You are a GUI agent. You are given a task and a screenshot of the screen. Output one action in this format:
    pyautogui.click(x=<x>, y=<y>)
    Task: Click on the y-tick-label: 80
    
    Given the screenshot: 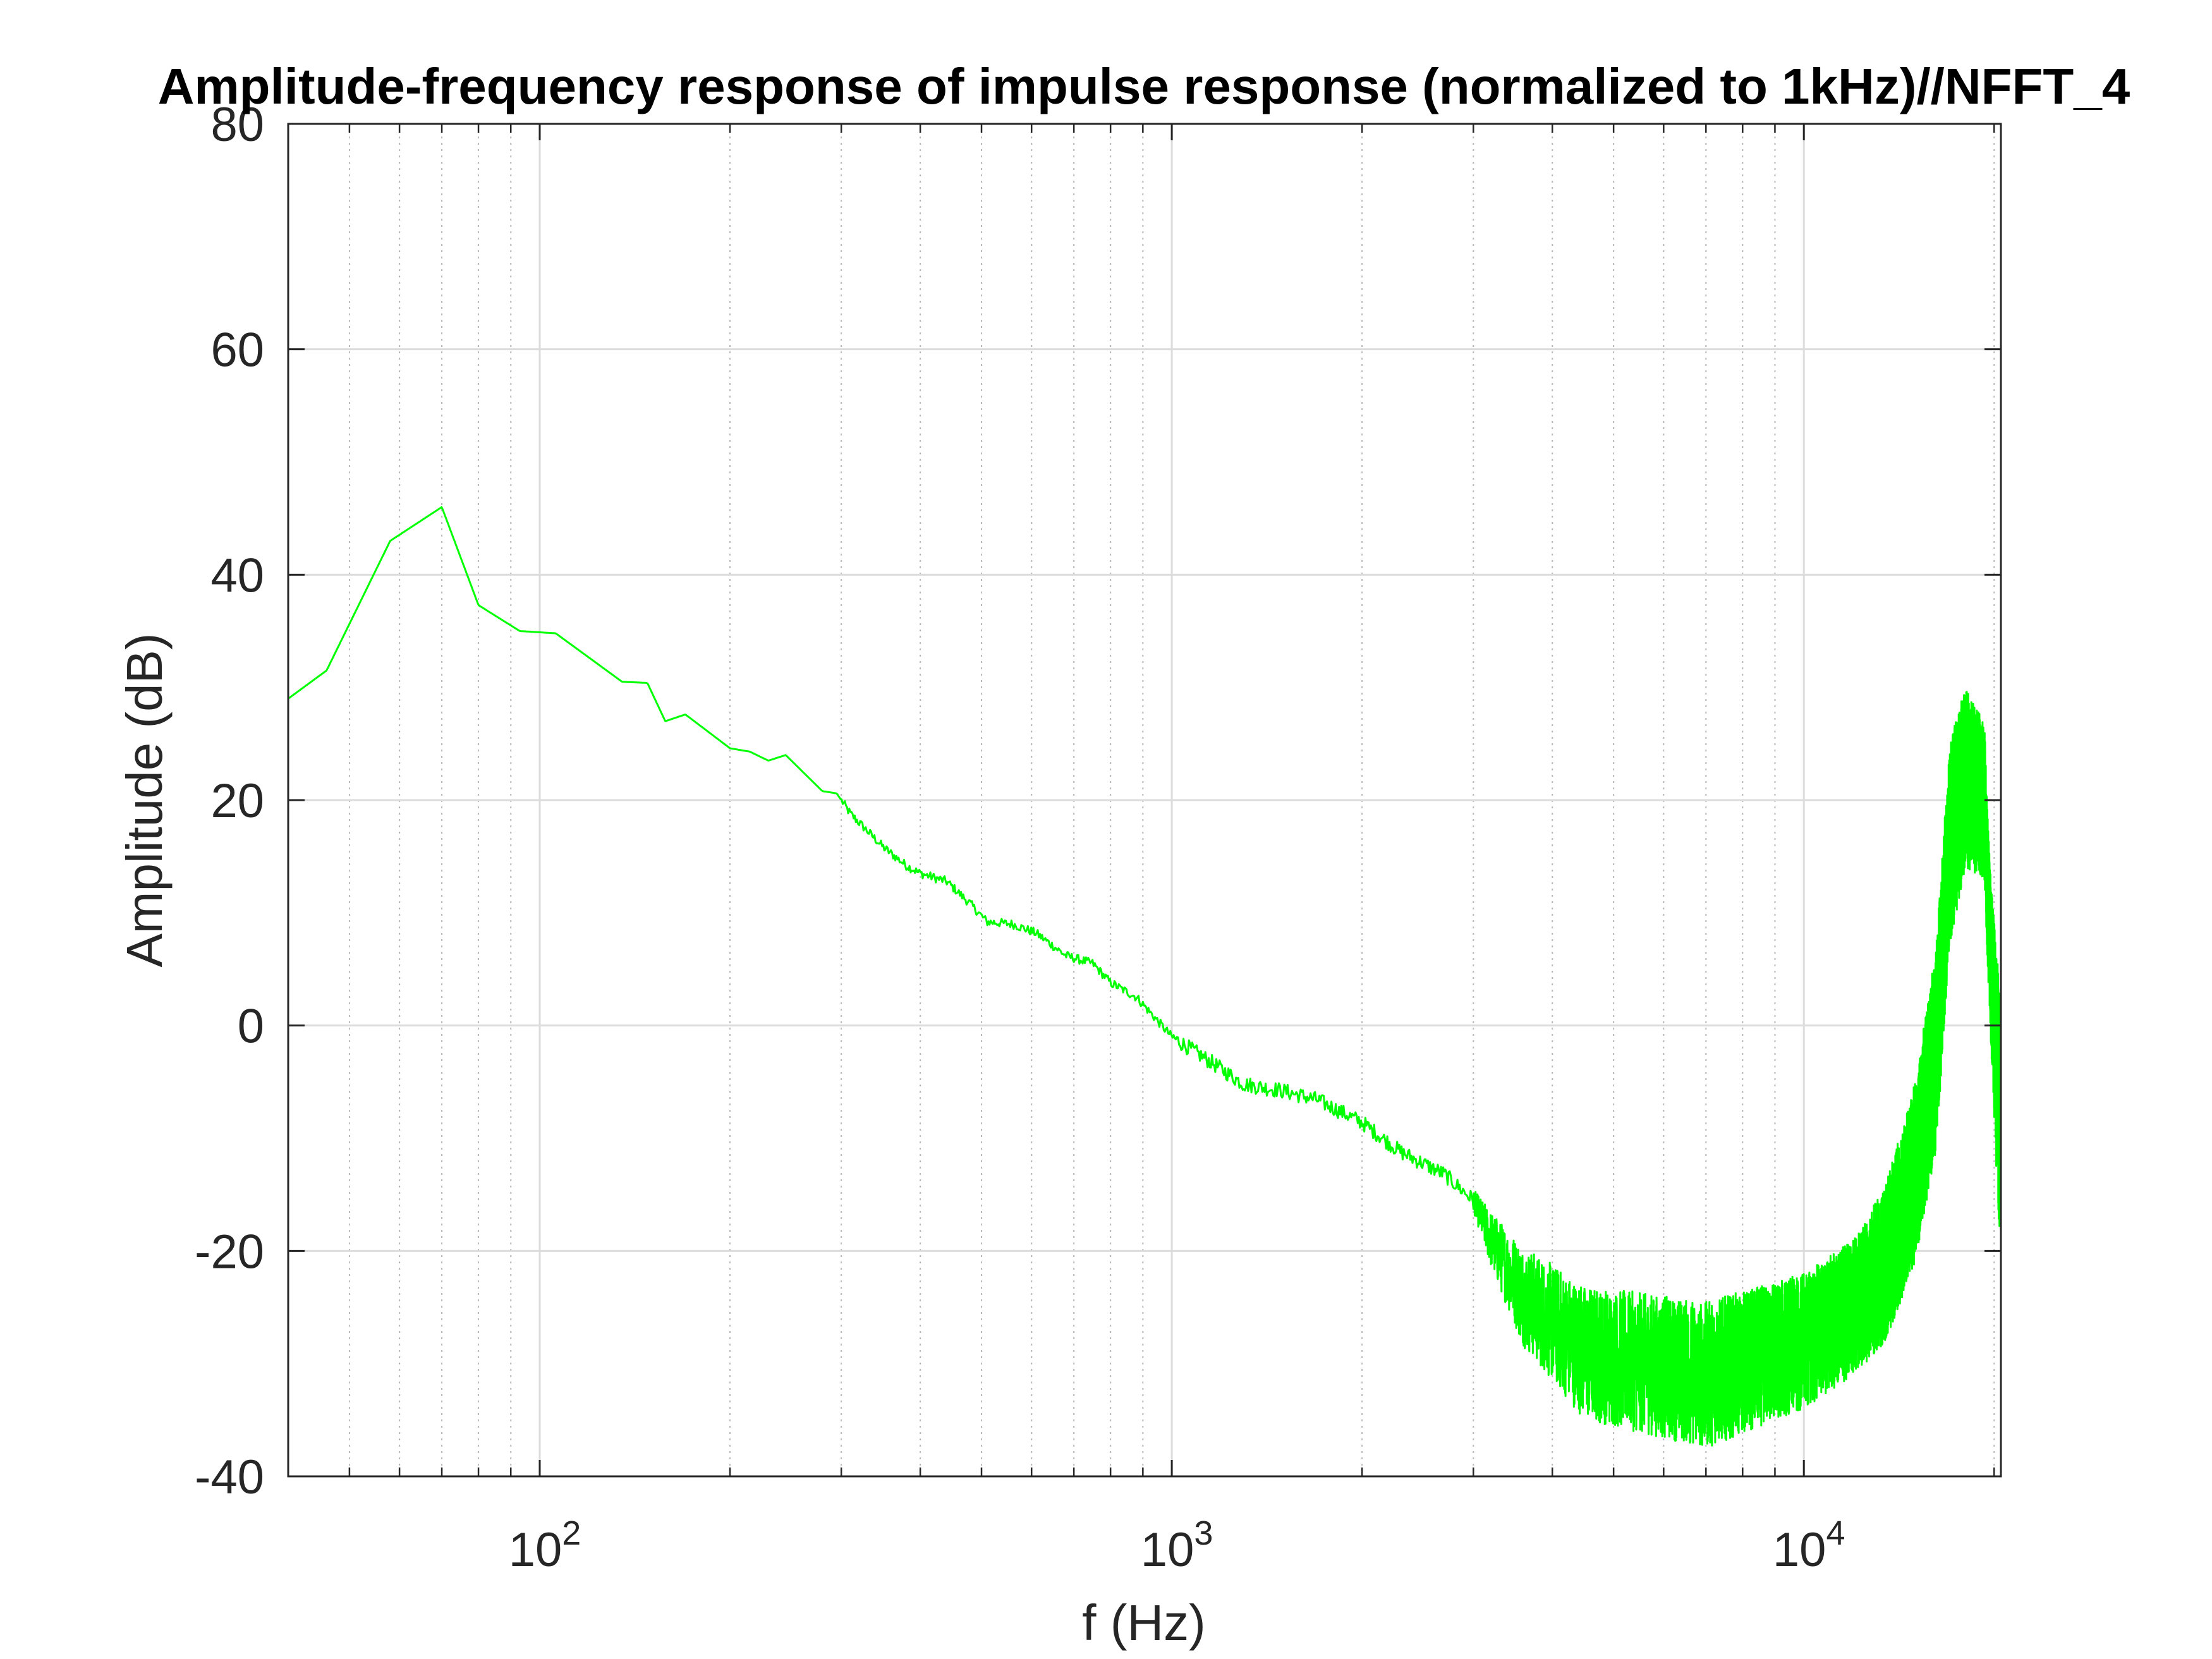 What is the action you would take?
    pyautogui.click(x=237, y=125)
    